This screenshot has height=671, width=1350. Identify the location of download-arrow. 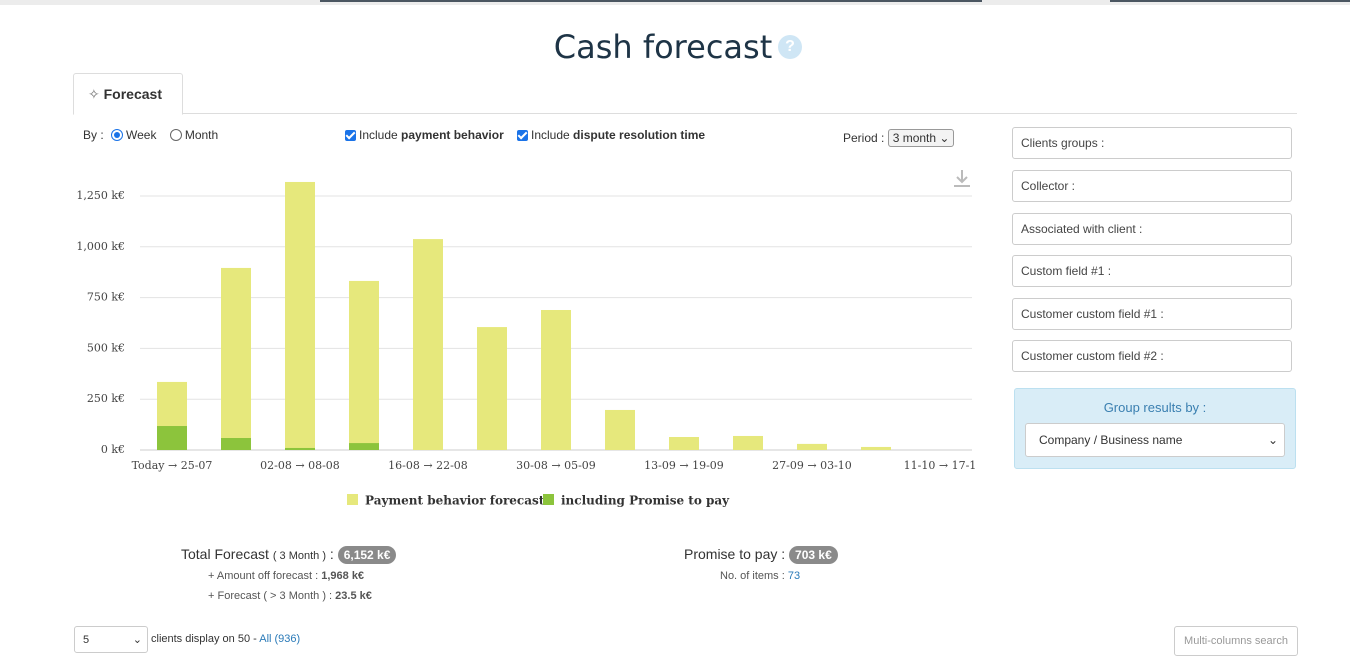
(962, 180).